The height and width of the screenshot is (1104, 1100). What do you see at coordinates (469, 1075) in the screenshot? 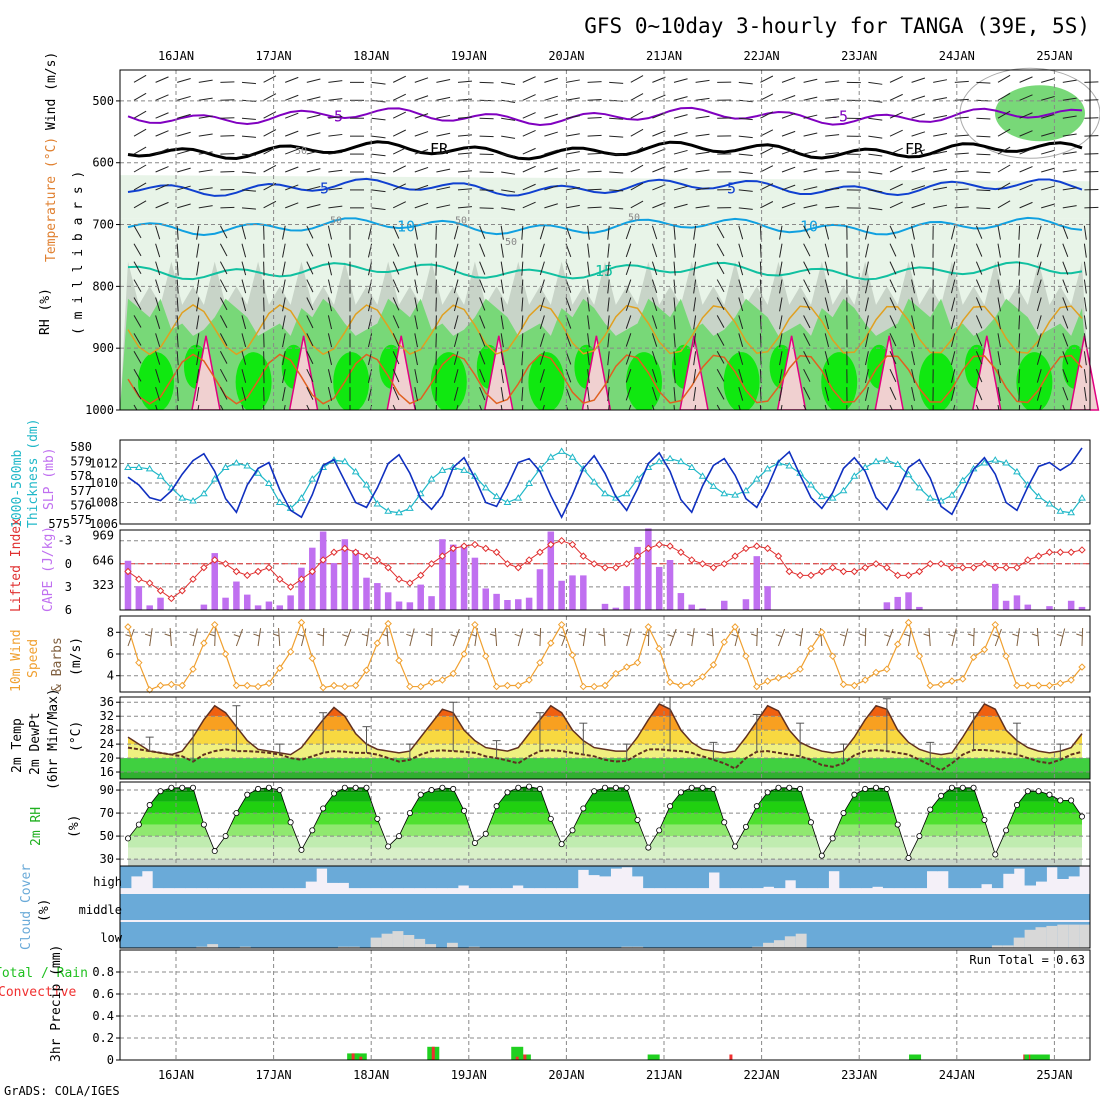
I see `bottom-date-label: 19JAN` at bounding box center [469, 1075].